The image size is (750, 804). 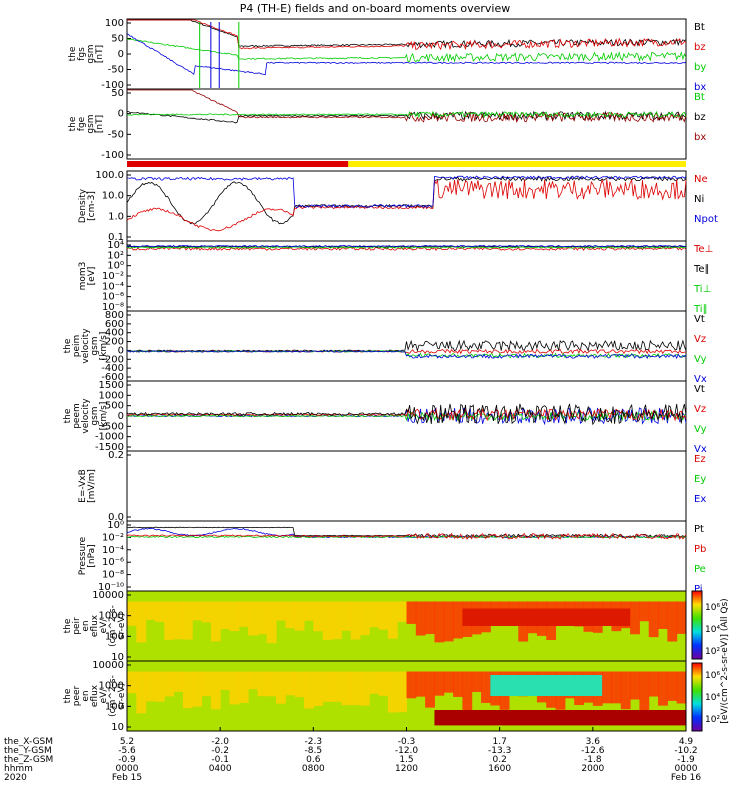 What do you see at coordinates (314, 742) in the screenshot?
I see `x-label-the_x-gsm: -2.3` at bounding box center [314, 742].